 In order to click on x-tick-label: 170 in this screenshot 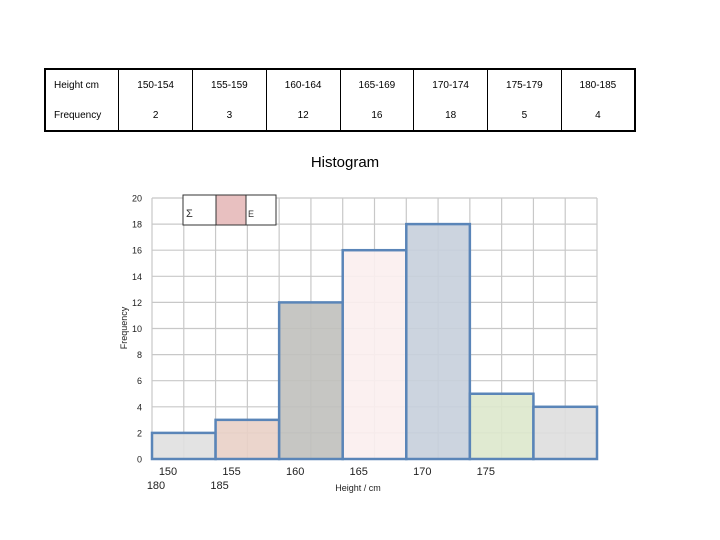, I will do `click(422, 472)`.